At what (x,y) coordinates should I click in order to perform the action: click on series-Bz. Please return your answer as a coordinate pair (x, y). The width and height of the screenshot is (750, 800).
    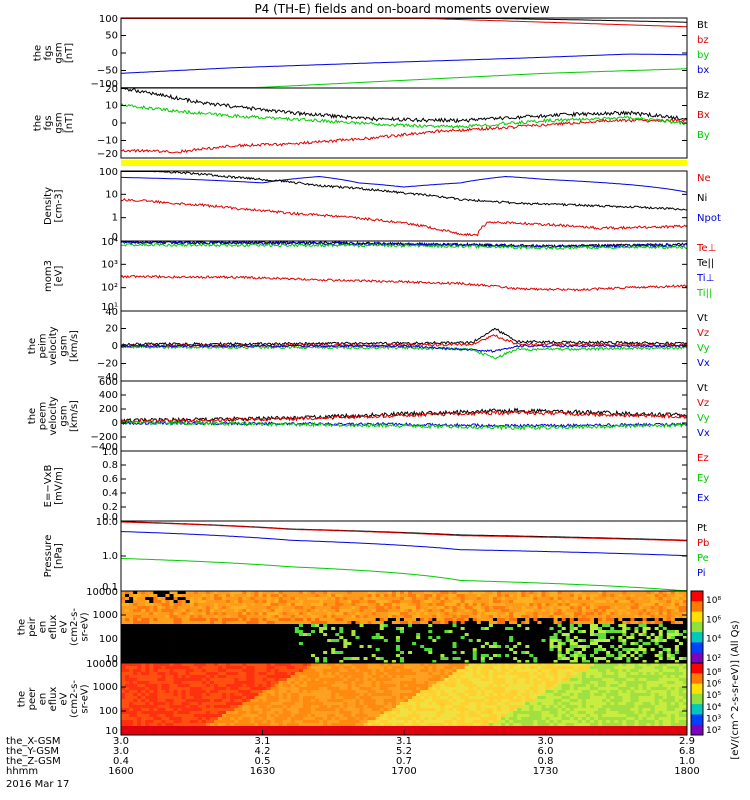
    Looking at the image, I should click on (404, 105).